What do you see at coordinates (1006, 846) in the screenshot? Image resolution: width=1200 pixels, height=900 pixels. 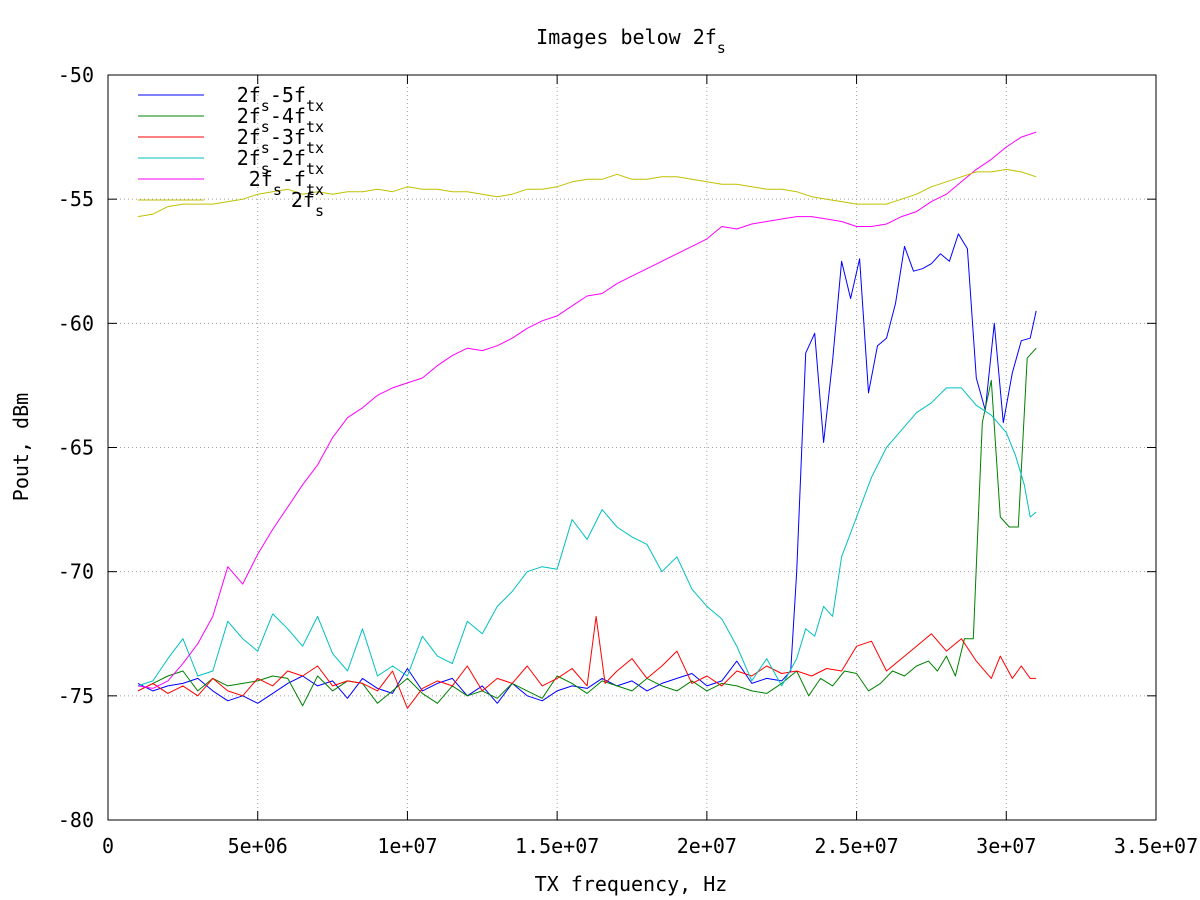 I see `x-tick-label: 3e+07` at bounding box center [1006, 846].